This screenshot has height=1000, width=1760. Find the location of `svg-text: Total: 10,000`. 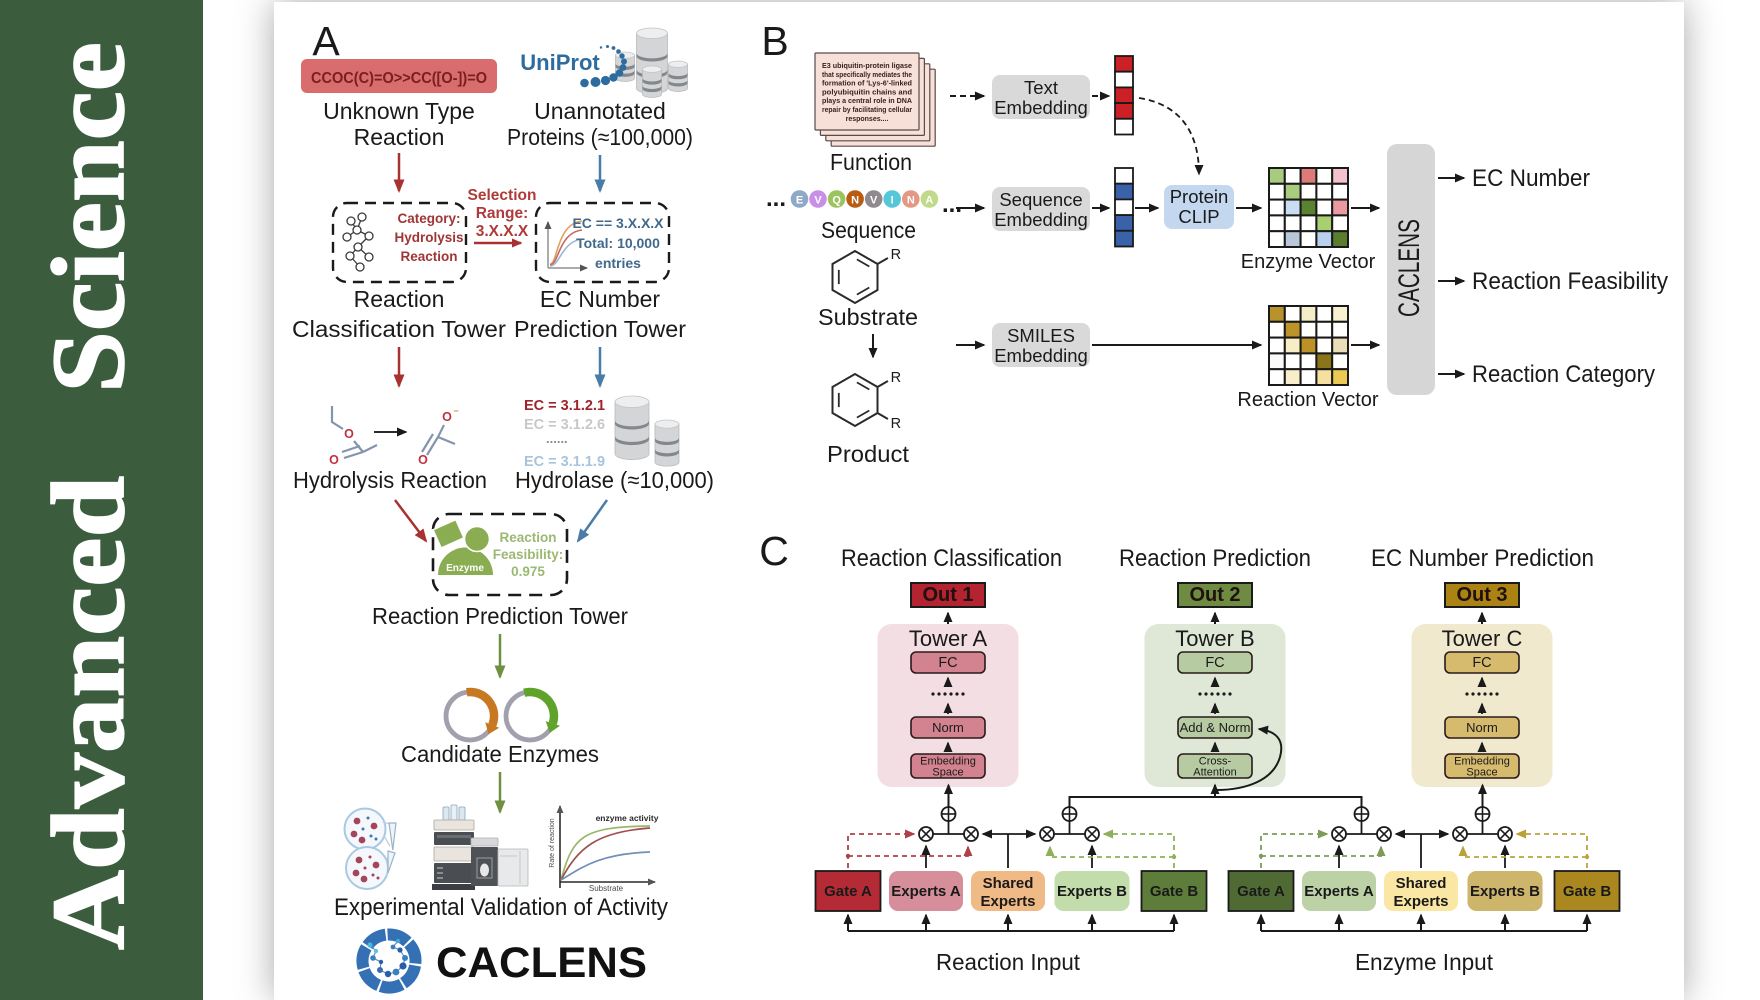

svg-text: Total: 10,000 is located at coordinates (618, 243).